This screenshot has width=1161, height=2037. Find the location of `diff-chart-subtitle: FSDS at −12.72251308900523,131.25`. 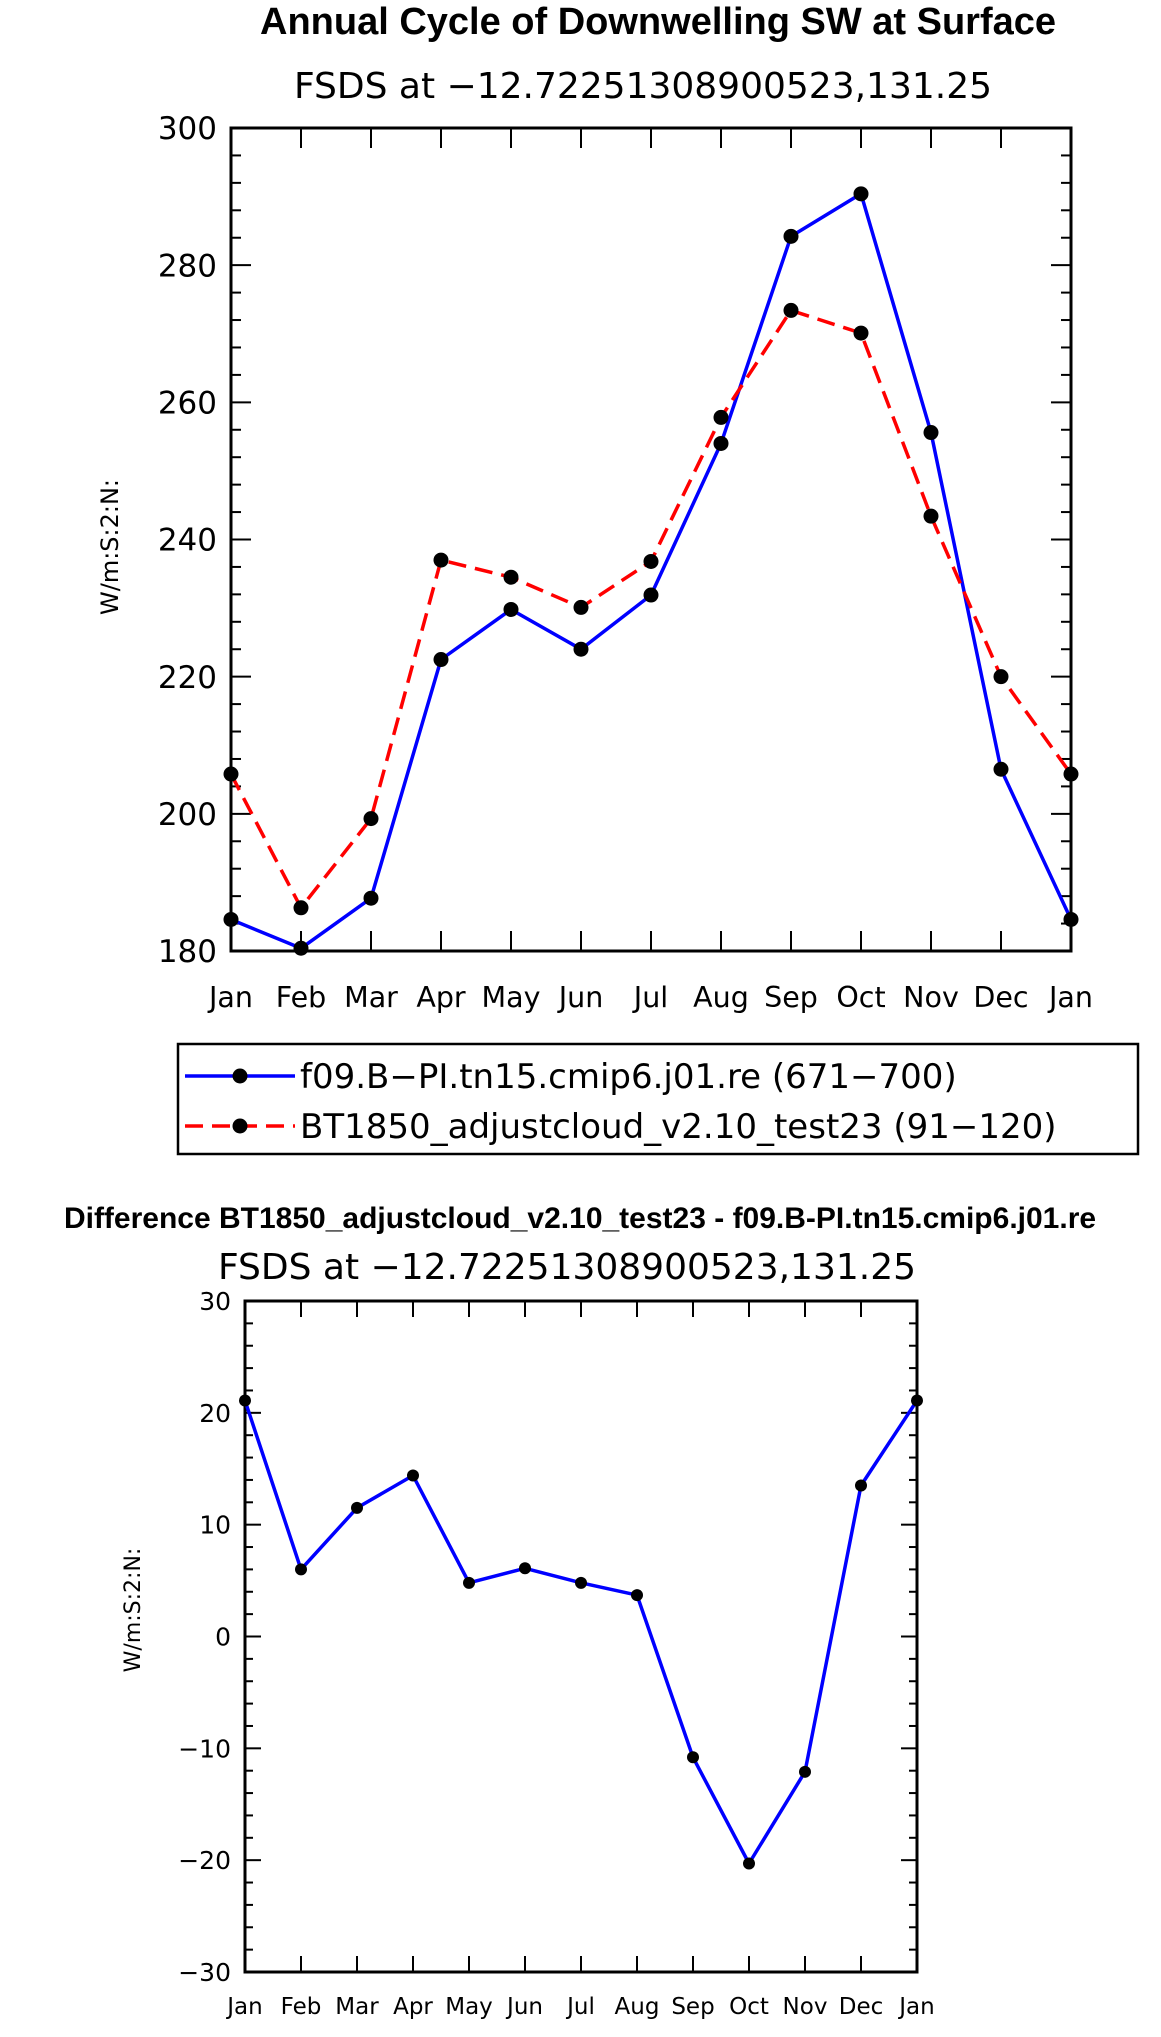

diff-chart-subtitle: FSDS at −12.72251308900523,131.25 is located at coordinates (567, 1267).